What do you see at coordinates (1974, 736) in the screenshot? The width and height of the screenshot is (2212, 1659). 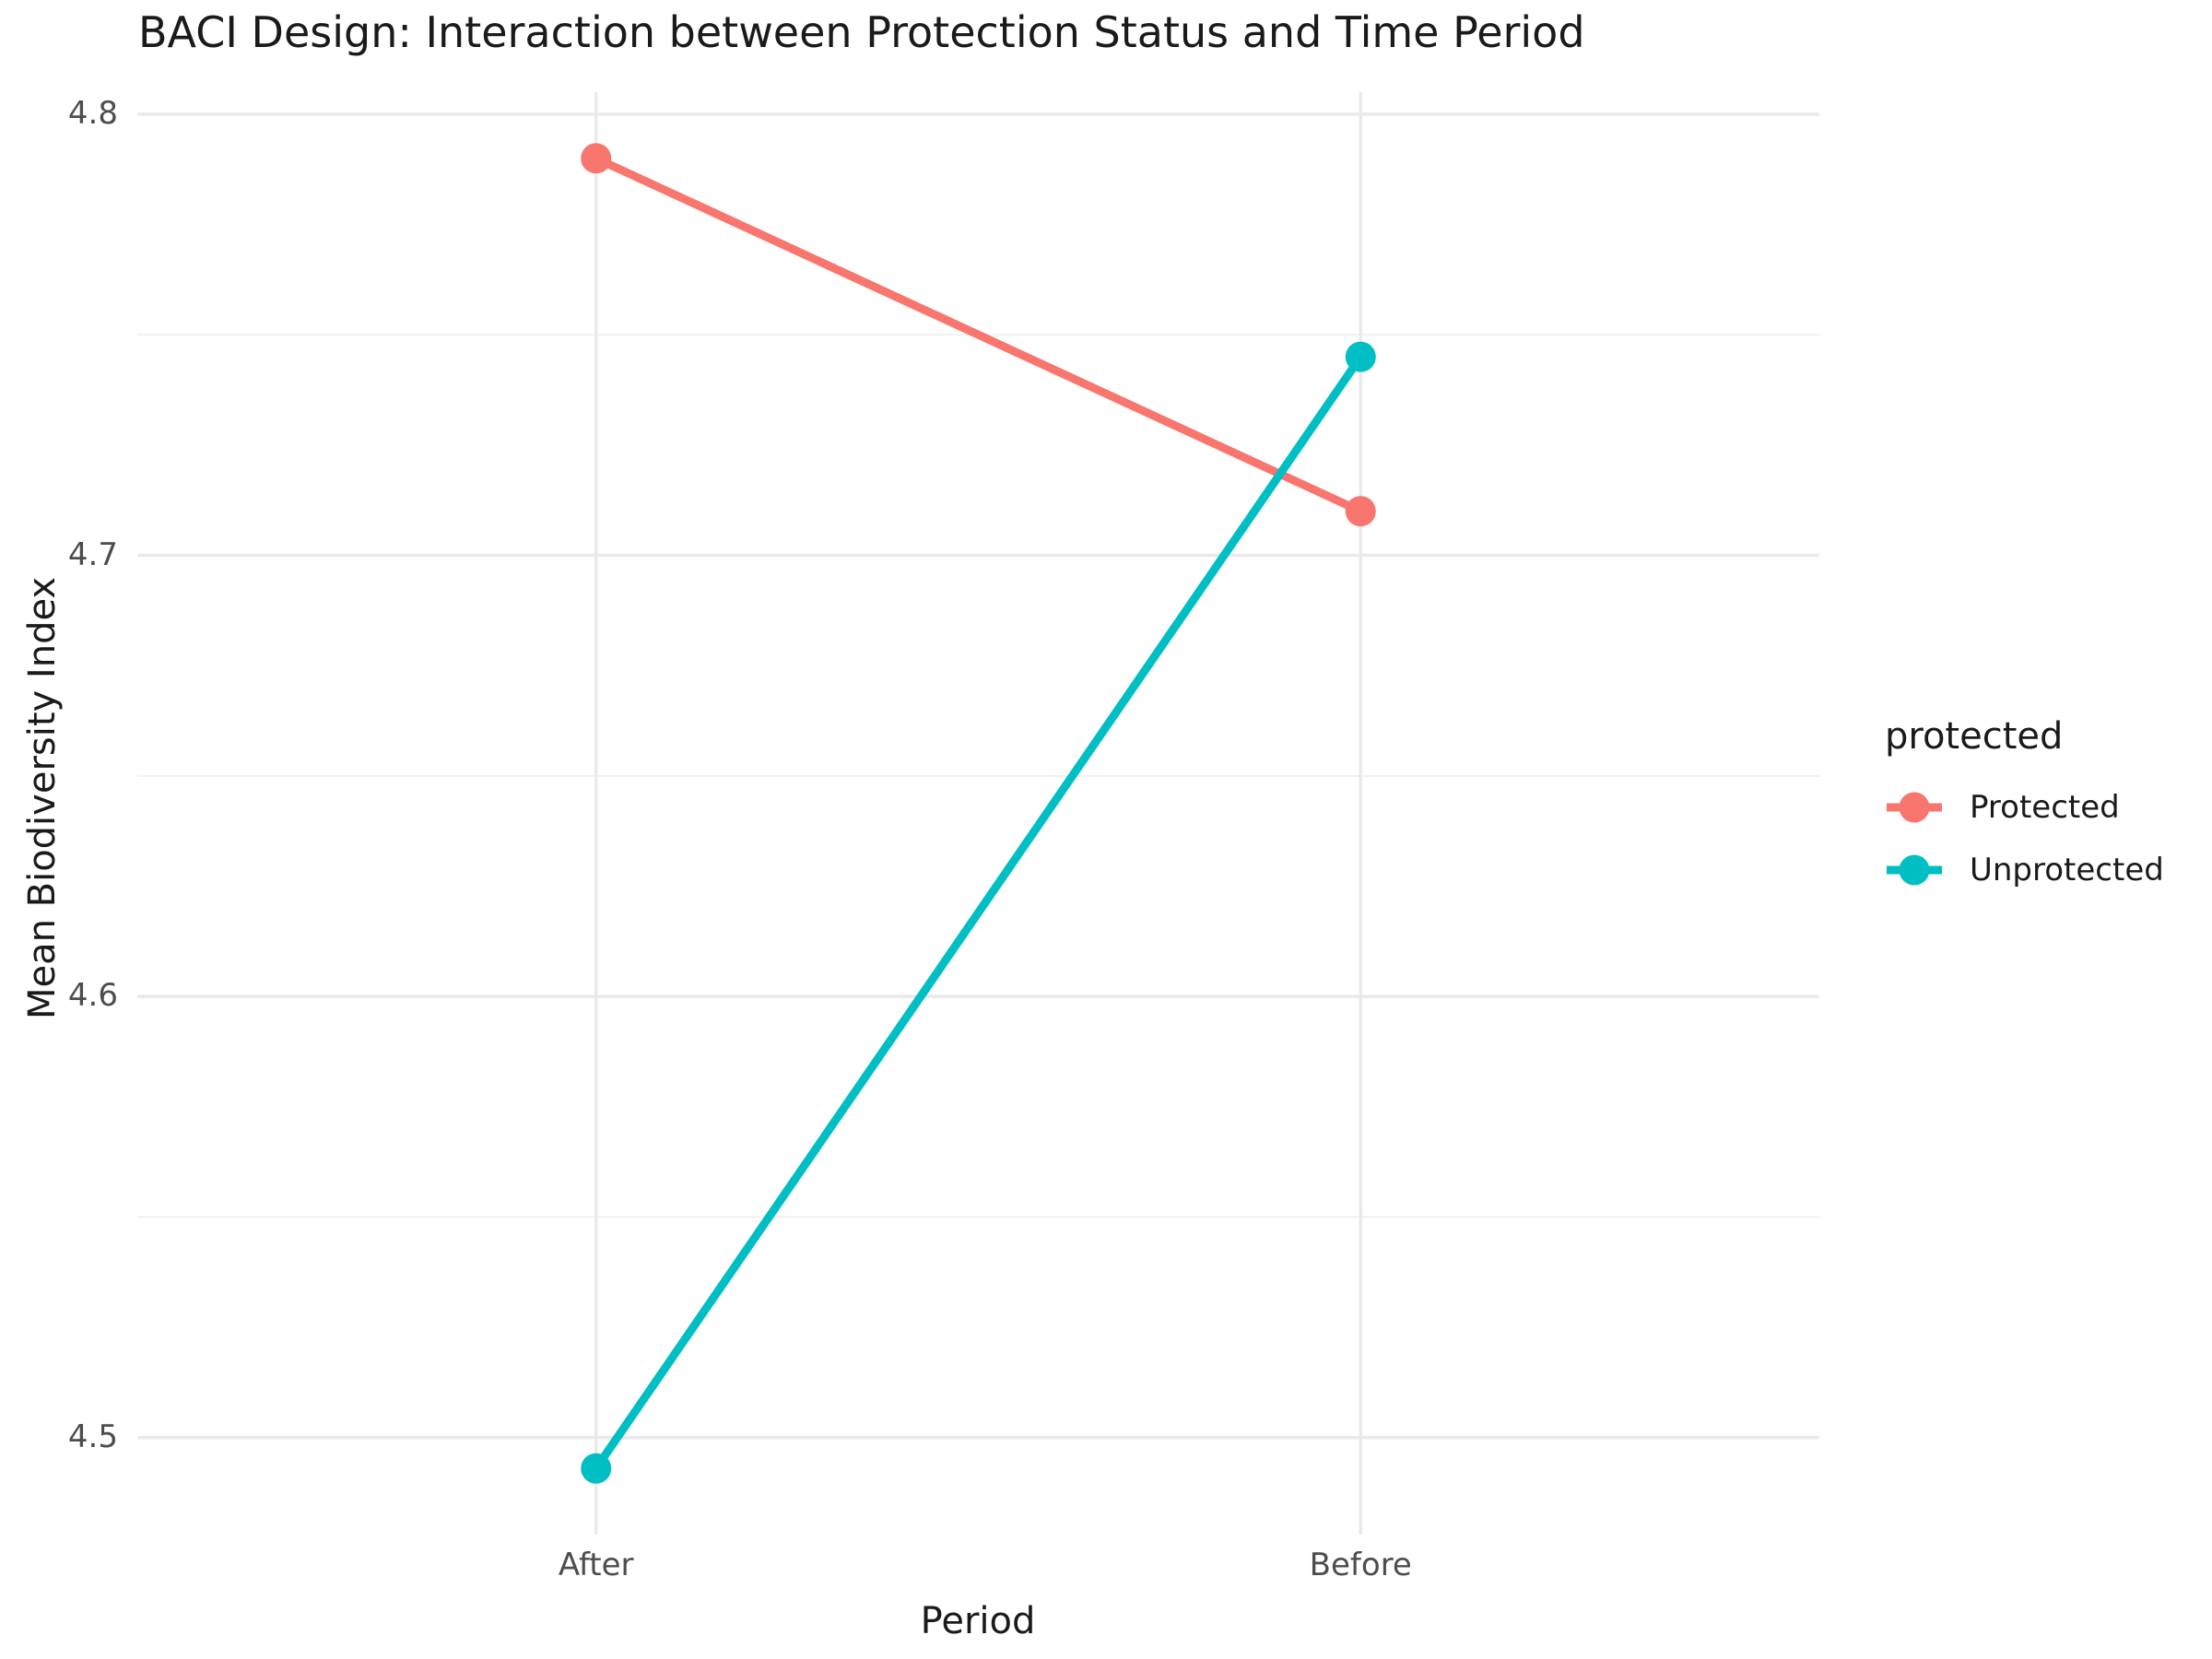 I see `legend-title: protected` at bounding box center [1974, 736].